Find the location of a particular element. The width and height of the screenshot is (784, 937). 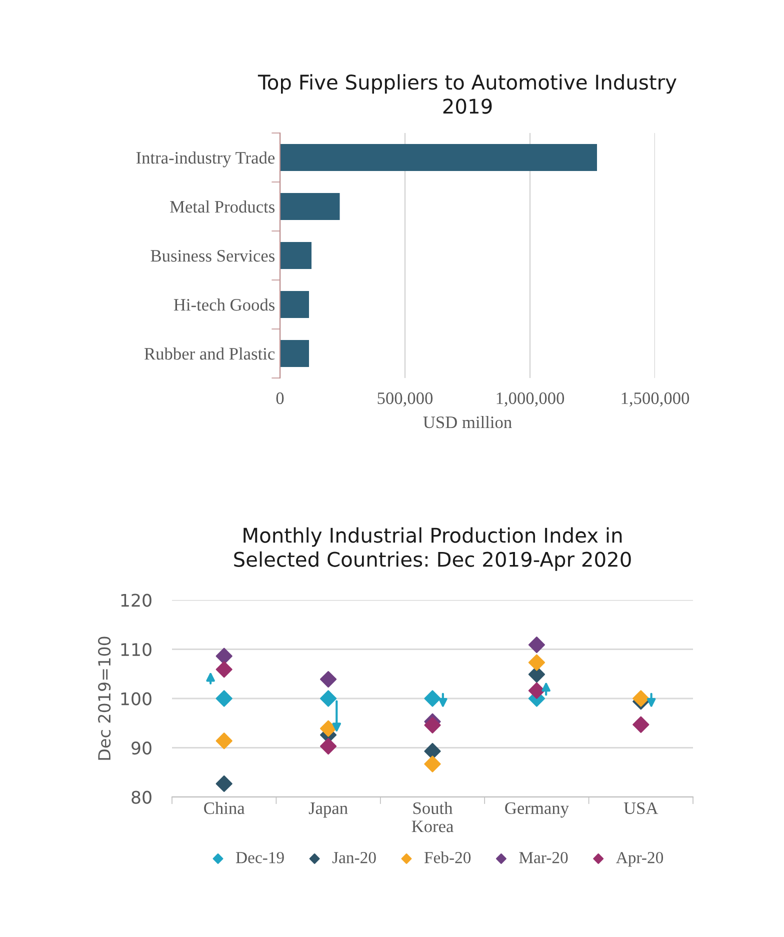

y-tick-label: 100 is located at coordinates (136, 699).